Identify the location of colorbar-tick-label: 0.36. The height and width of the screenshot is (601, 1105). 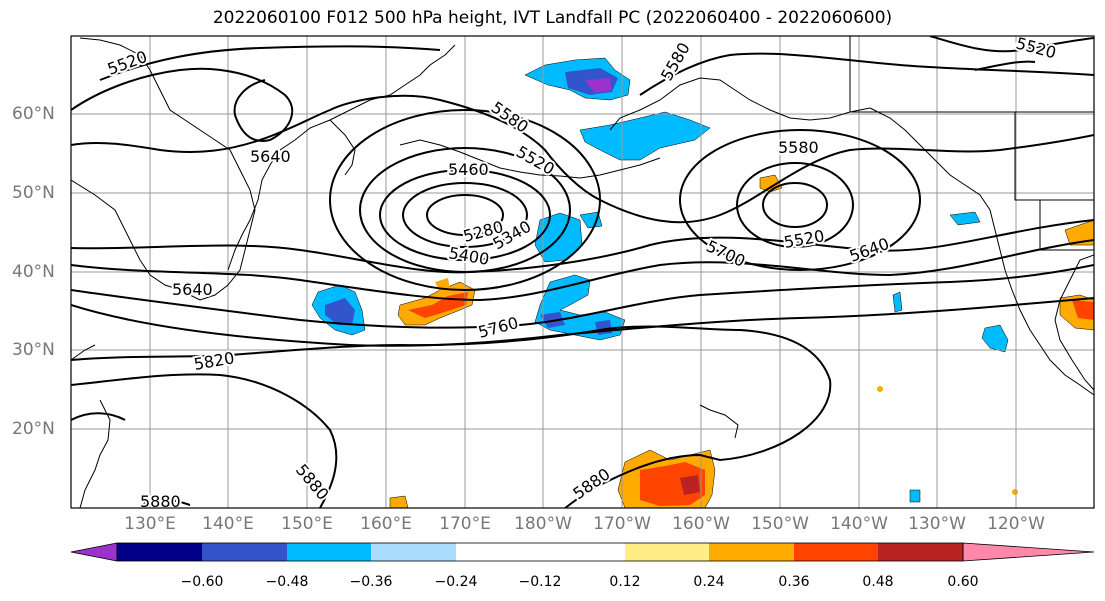
(794, 582).